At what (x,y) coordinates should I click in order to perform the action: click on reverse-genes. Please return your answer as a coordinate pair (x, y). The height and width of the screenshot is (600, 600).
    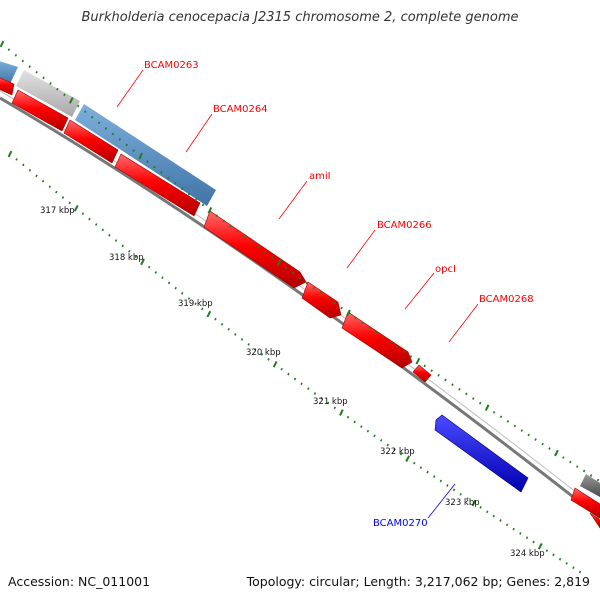
    Looking at the image, I should click on (481, 453).